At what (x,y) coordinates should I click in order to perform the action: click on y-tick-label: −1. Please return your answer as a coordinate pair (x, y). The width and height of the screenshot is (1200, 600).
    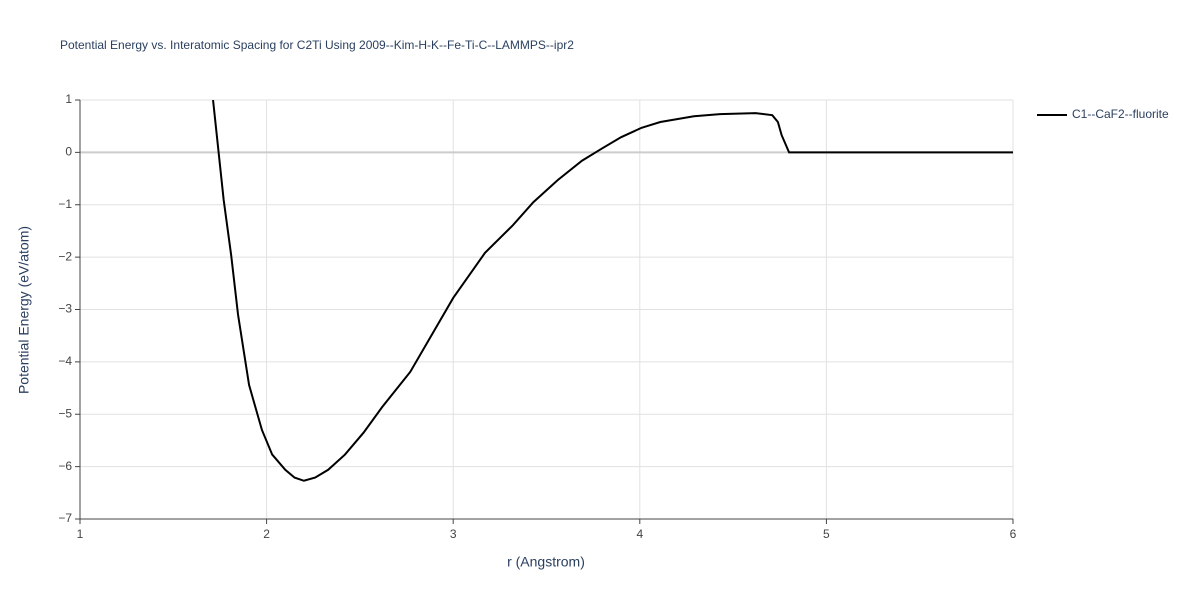
    Looking at the image, I should click on (65, 204).